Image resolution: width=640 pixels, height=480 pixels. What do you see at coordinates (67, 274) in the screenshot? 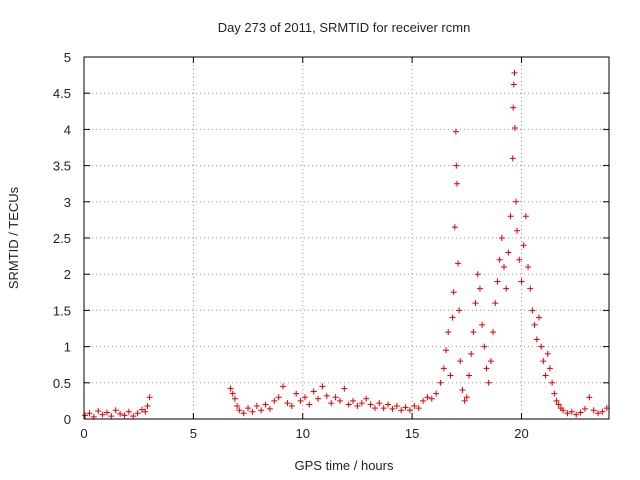
I see `y-tick-label: 2` at bounding box center [67, 274].